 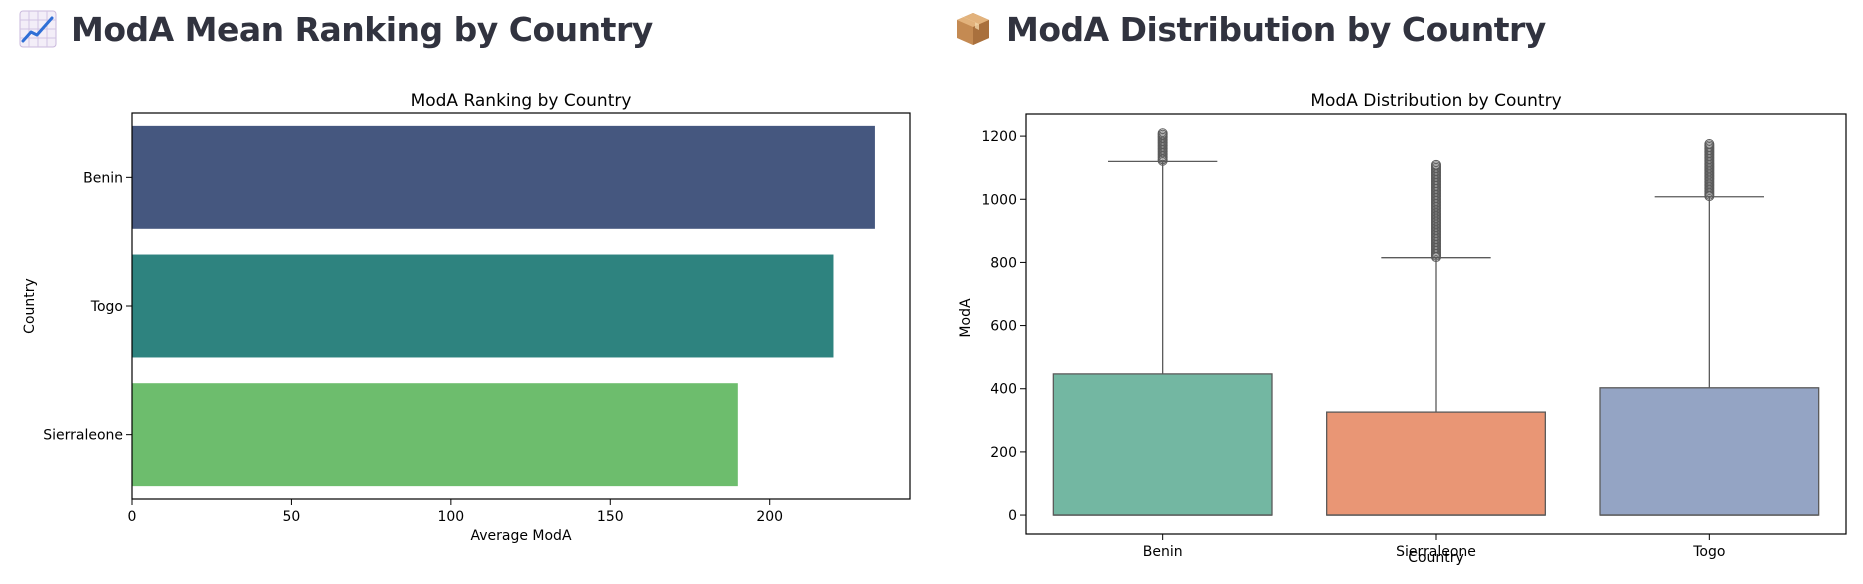 What do you see at coordinates (132, 517) in the screenshot?
I see `x-tick-label: 0` at bounding box center [132, 517].